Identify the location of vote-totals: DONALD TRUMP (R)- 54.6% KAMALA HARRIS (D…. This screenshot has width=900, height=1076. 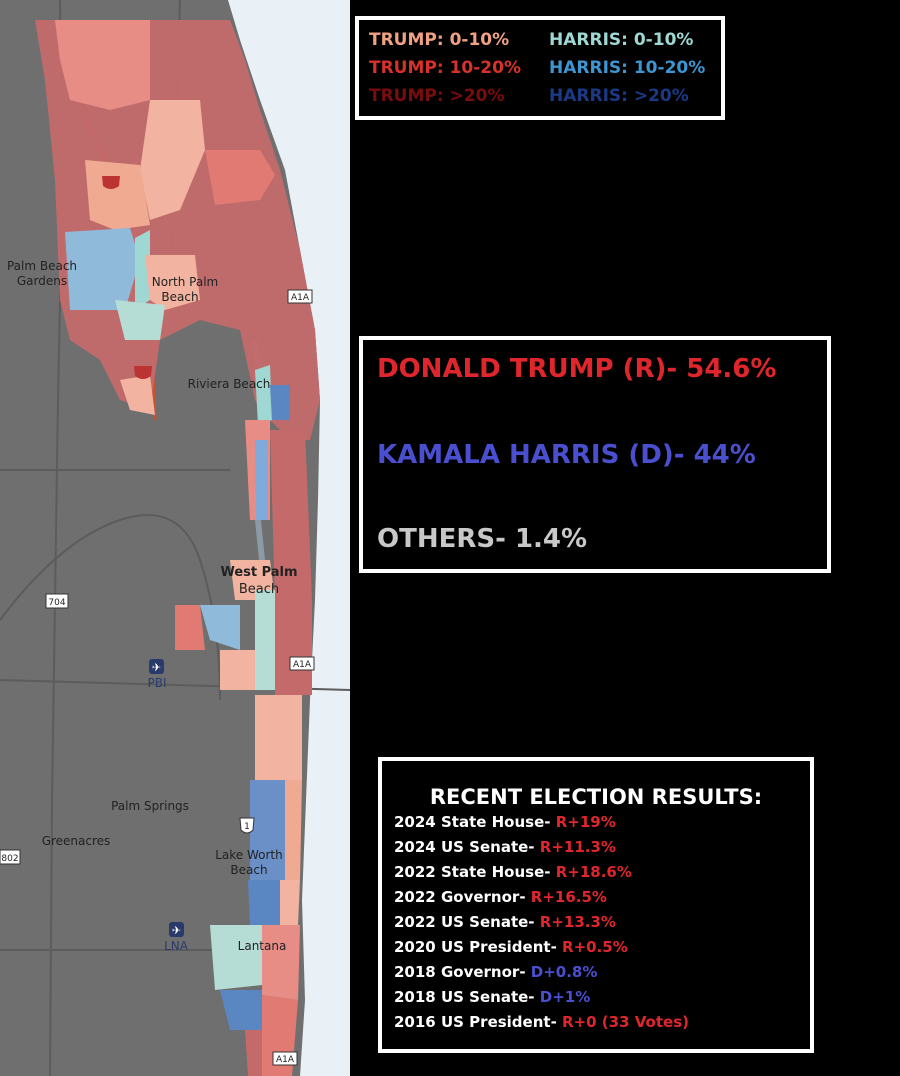
(595, 454).